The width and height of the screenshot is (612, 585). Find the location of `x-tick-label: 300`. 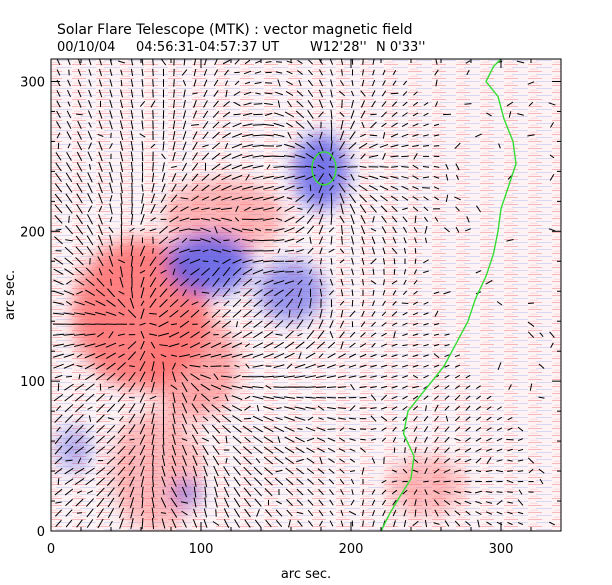

x-tick-label: 300 is located at coordinates (501, 549).